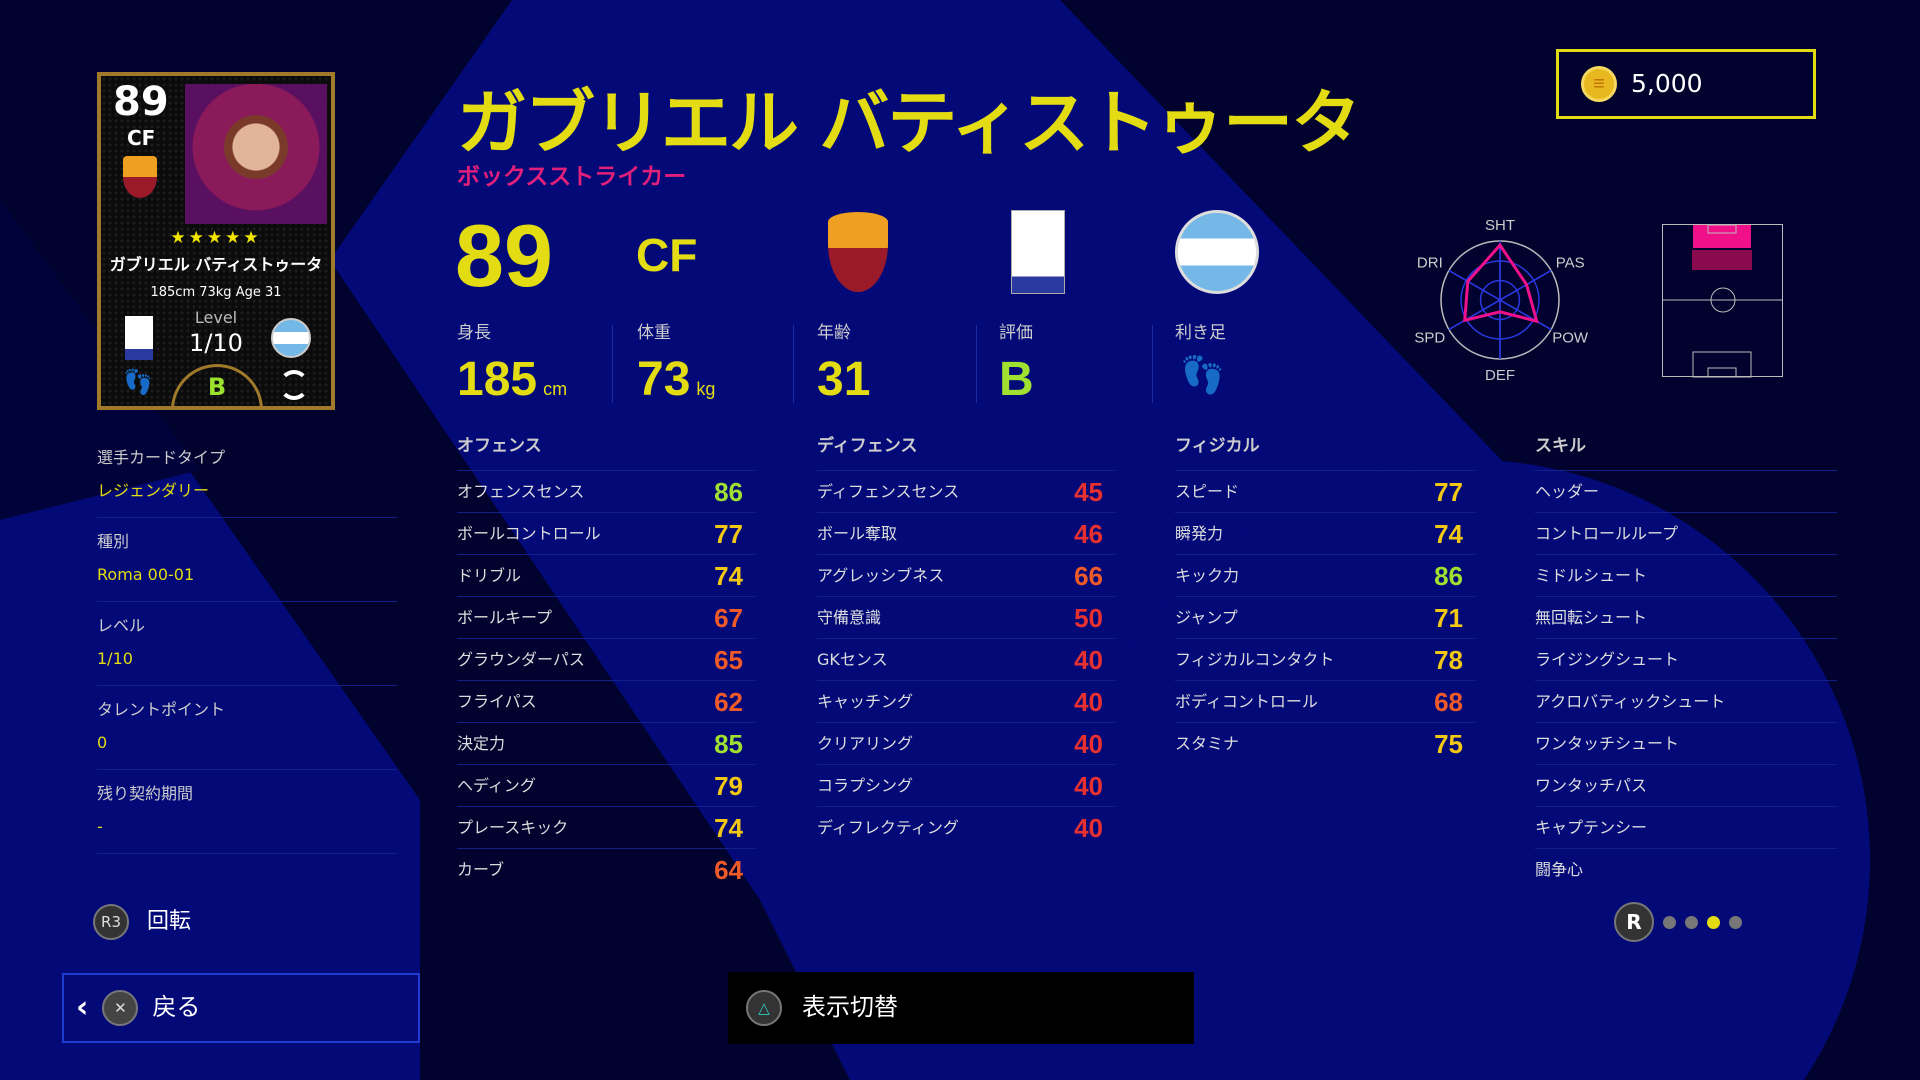  What do you see at coordinates (606, 575) in the screenshot?
I see `stat-row: ドリブル 74` at bounding box center [606, 575].